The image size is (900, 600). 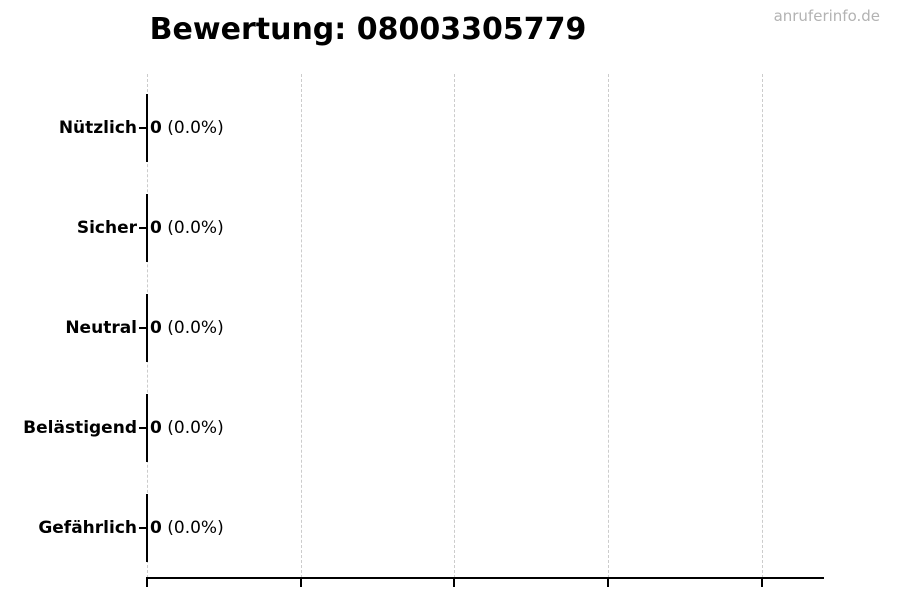 What do you see at coordinates (485, 578) in the screenshot?
I see `x-axis-line` at bounding box center [485, 578].